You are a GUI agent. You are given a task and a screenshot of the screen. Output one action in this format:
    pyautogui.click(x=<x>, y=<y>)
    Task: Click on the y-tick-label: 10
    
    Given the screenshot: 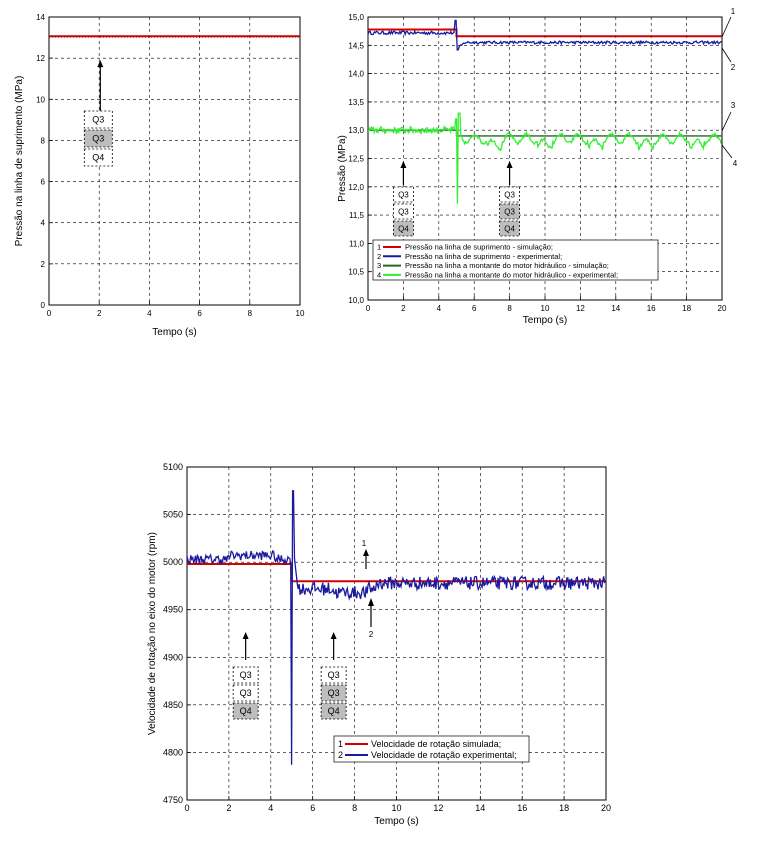 What is the action you would take?
    pyautogui.click(x=40, y=99)
    